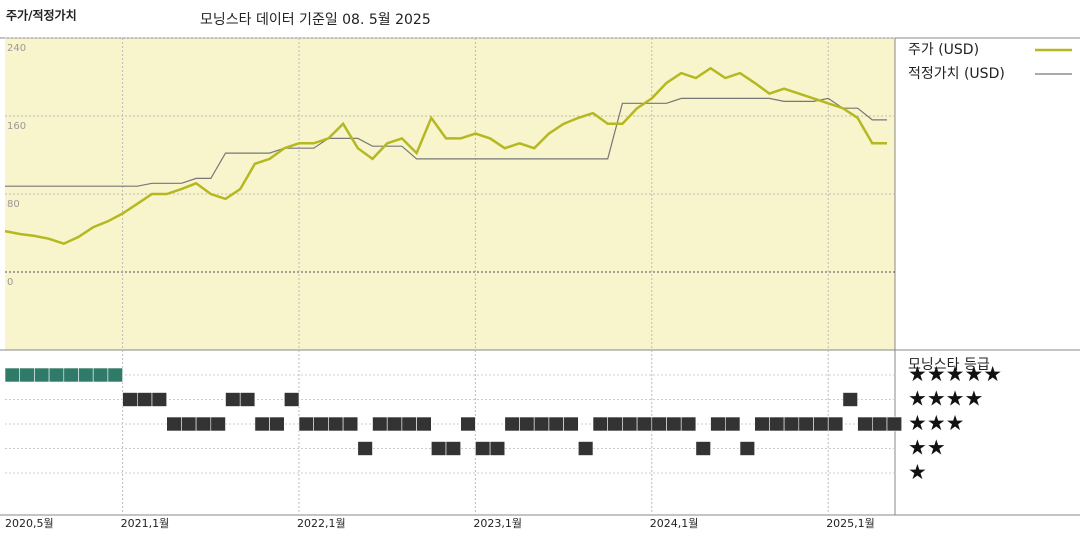 Image resolution: width=1080 pixels, height=540 pixels. What do you see at coordinates (936, 423) in the screenshot?
I see `rating-label: ★★★` at bounding box center [936, 423].